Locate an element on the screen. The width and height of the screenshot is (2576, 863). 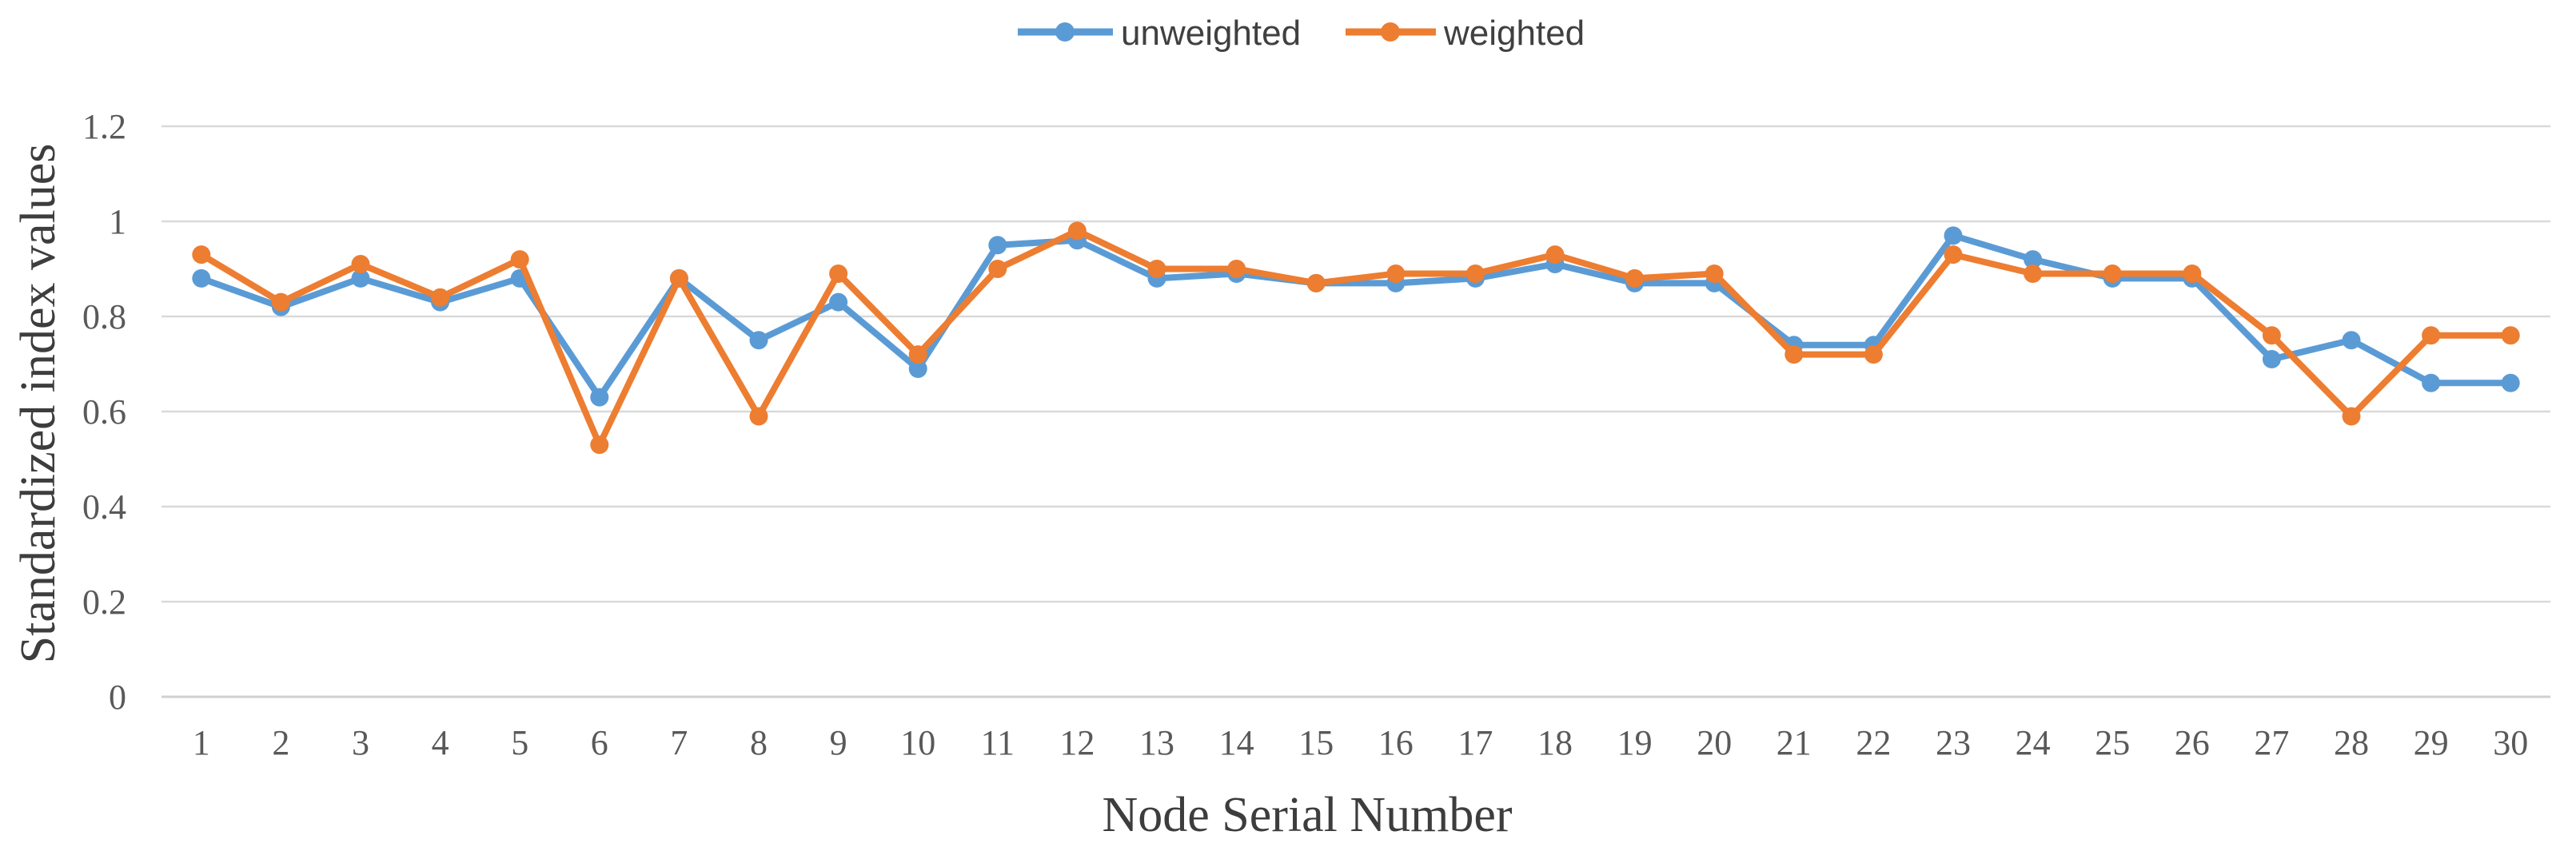
x-tick-label: 22 is located at coordinates (1873, 742).